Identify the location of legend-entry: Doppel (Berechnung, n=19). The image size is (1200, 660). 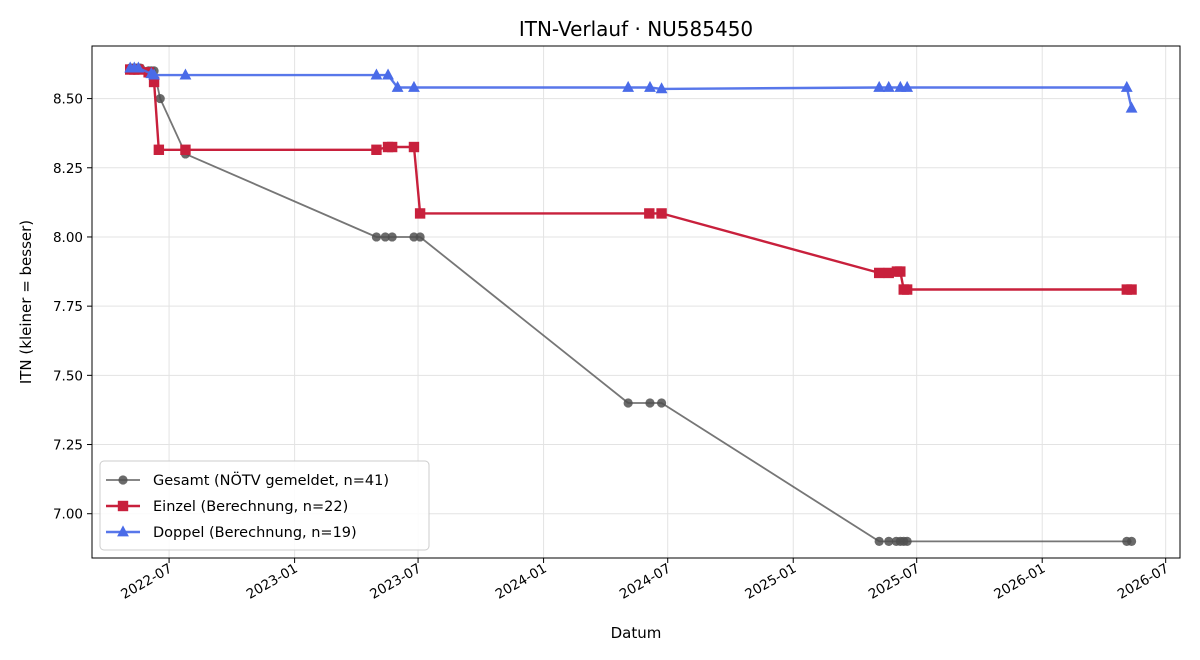
(231, 533).